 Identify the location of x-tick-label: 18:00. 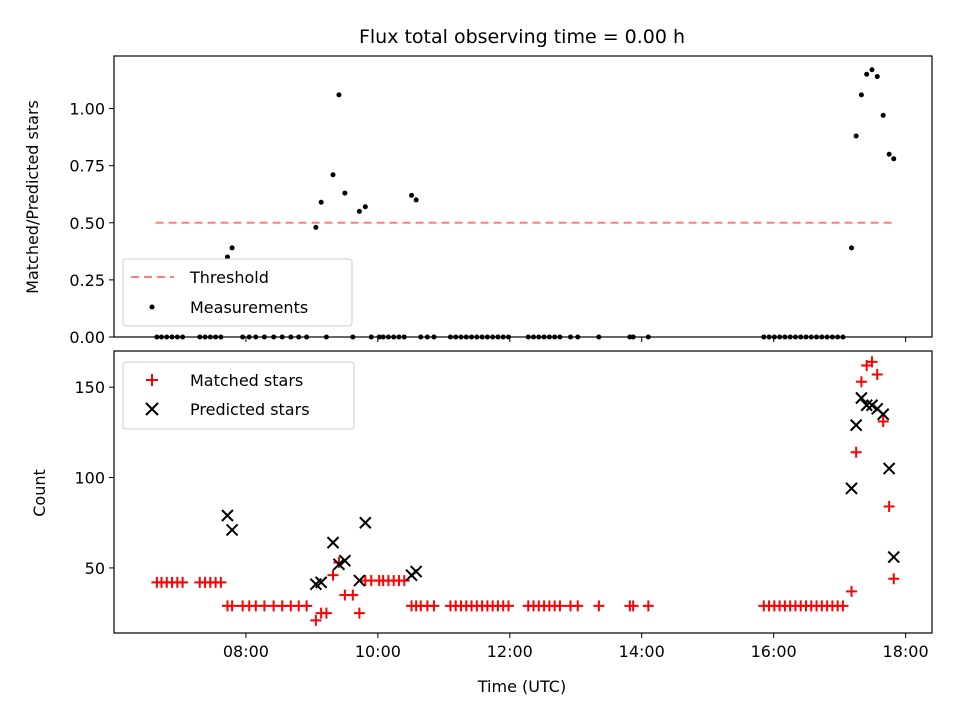
(906, 651).